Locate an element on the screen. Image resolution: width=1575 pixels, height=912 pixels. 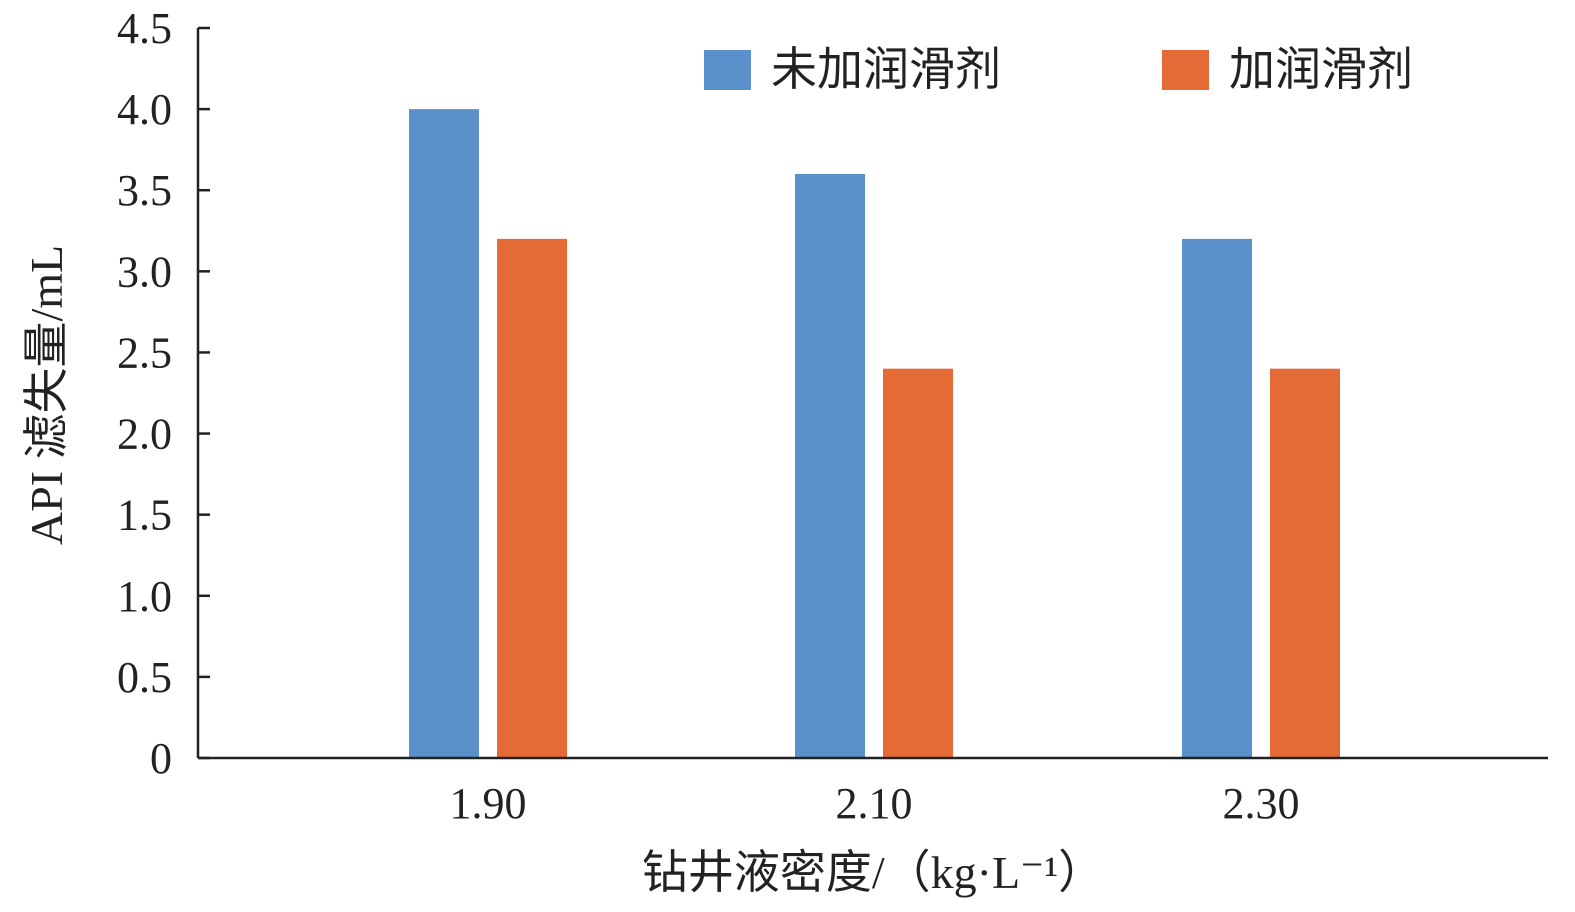
y-axis-ticks: 0 0.5 1.0 1.5 2.0 2.5 3.0 3.5 4.0 4.5 is located at coordinates (163, 393).